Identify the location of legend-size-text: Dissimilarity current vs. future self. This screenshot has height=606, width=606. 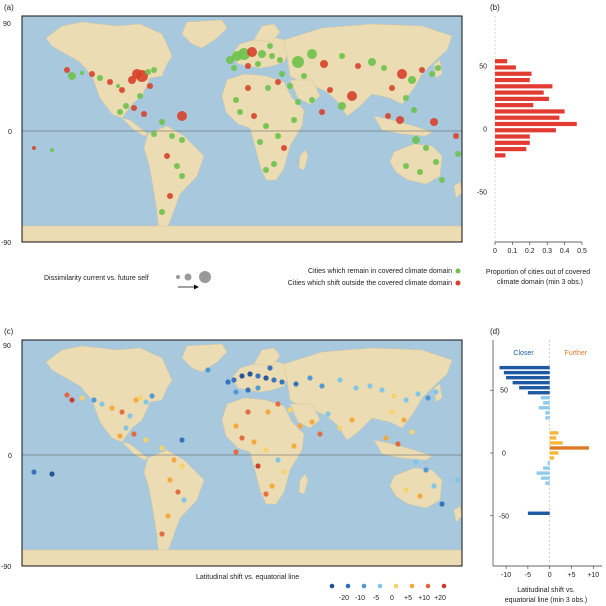
(96, 278).